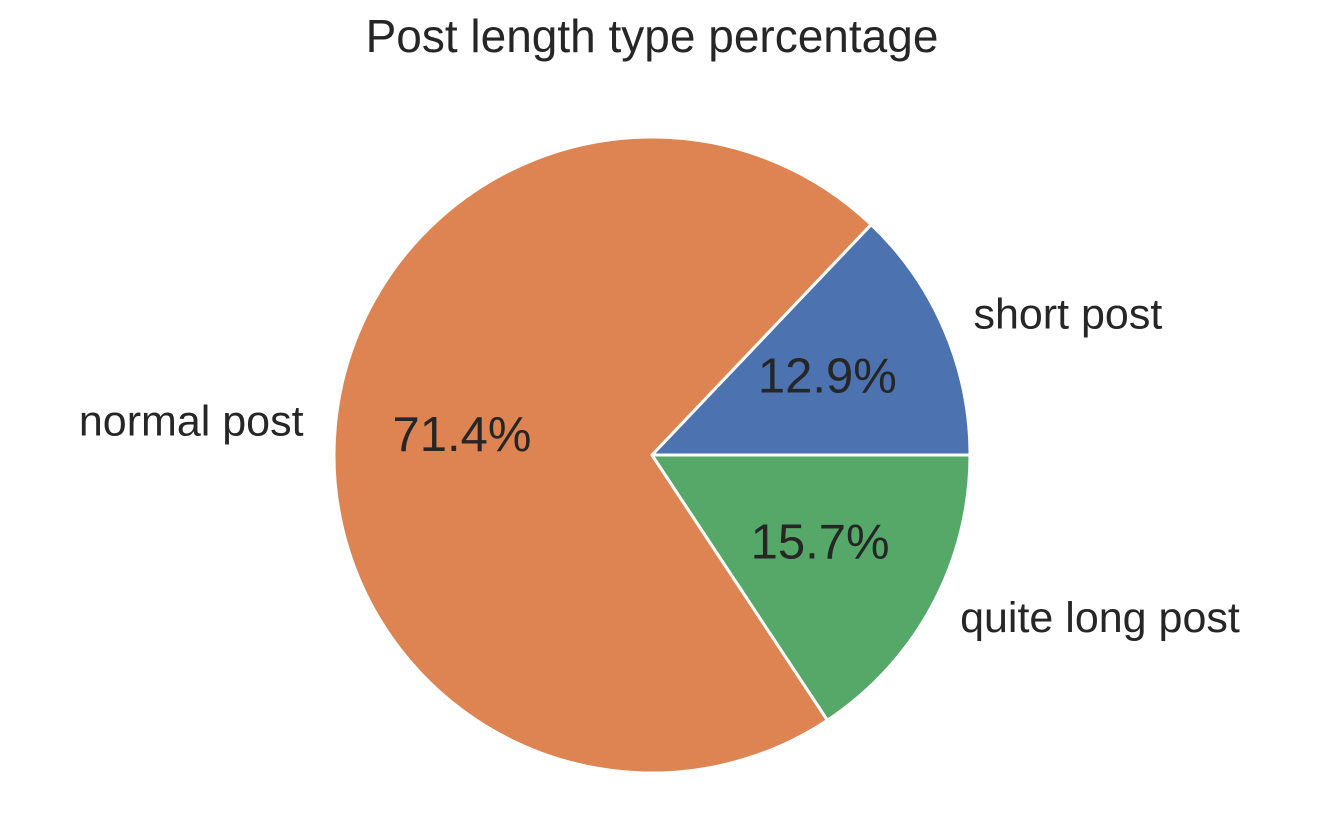  I want to click on slice-category-label: quite long post, so click(1100, 618).